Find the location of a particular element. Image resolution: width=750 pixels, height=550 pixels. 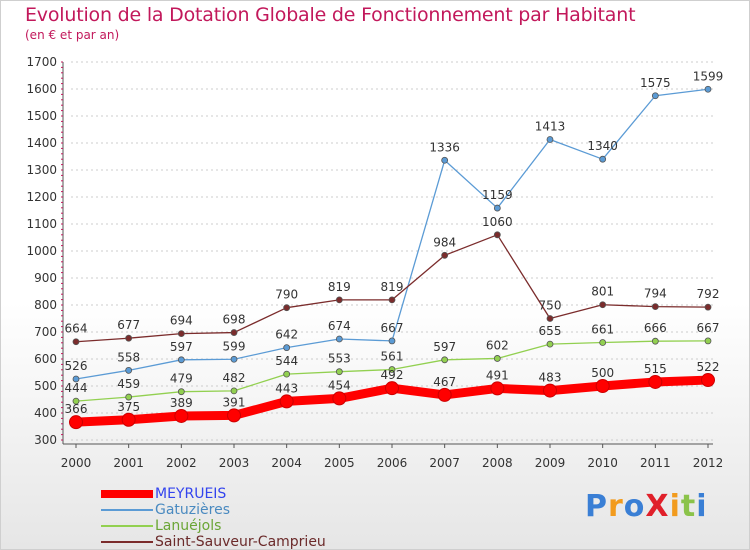

data-label-meyrueis: 515 is located at coordinates (655, 369).